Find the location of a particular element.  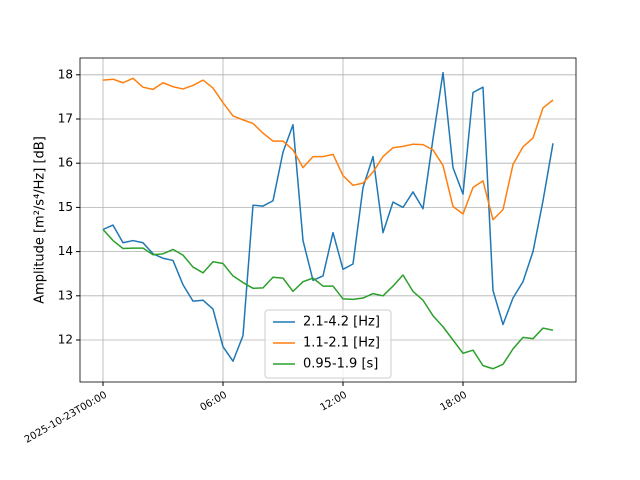

y-tick-label: 15 is located at coordinates (65, 207).